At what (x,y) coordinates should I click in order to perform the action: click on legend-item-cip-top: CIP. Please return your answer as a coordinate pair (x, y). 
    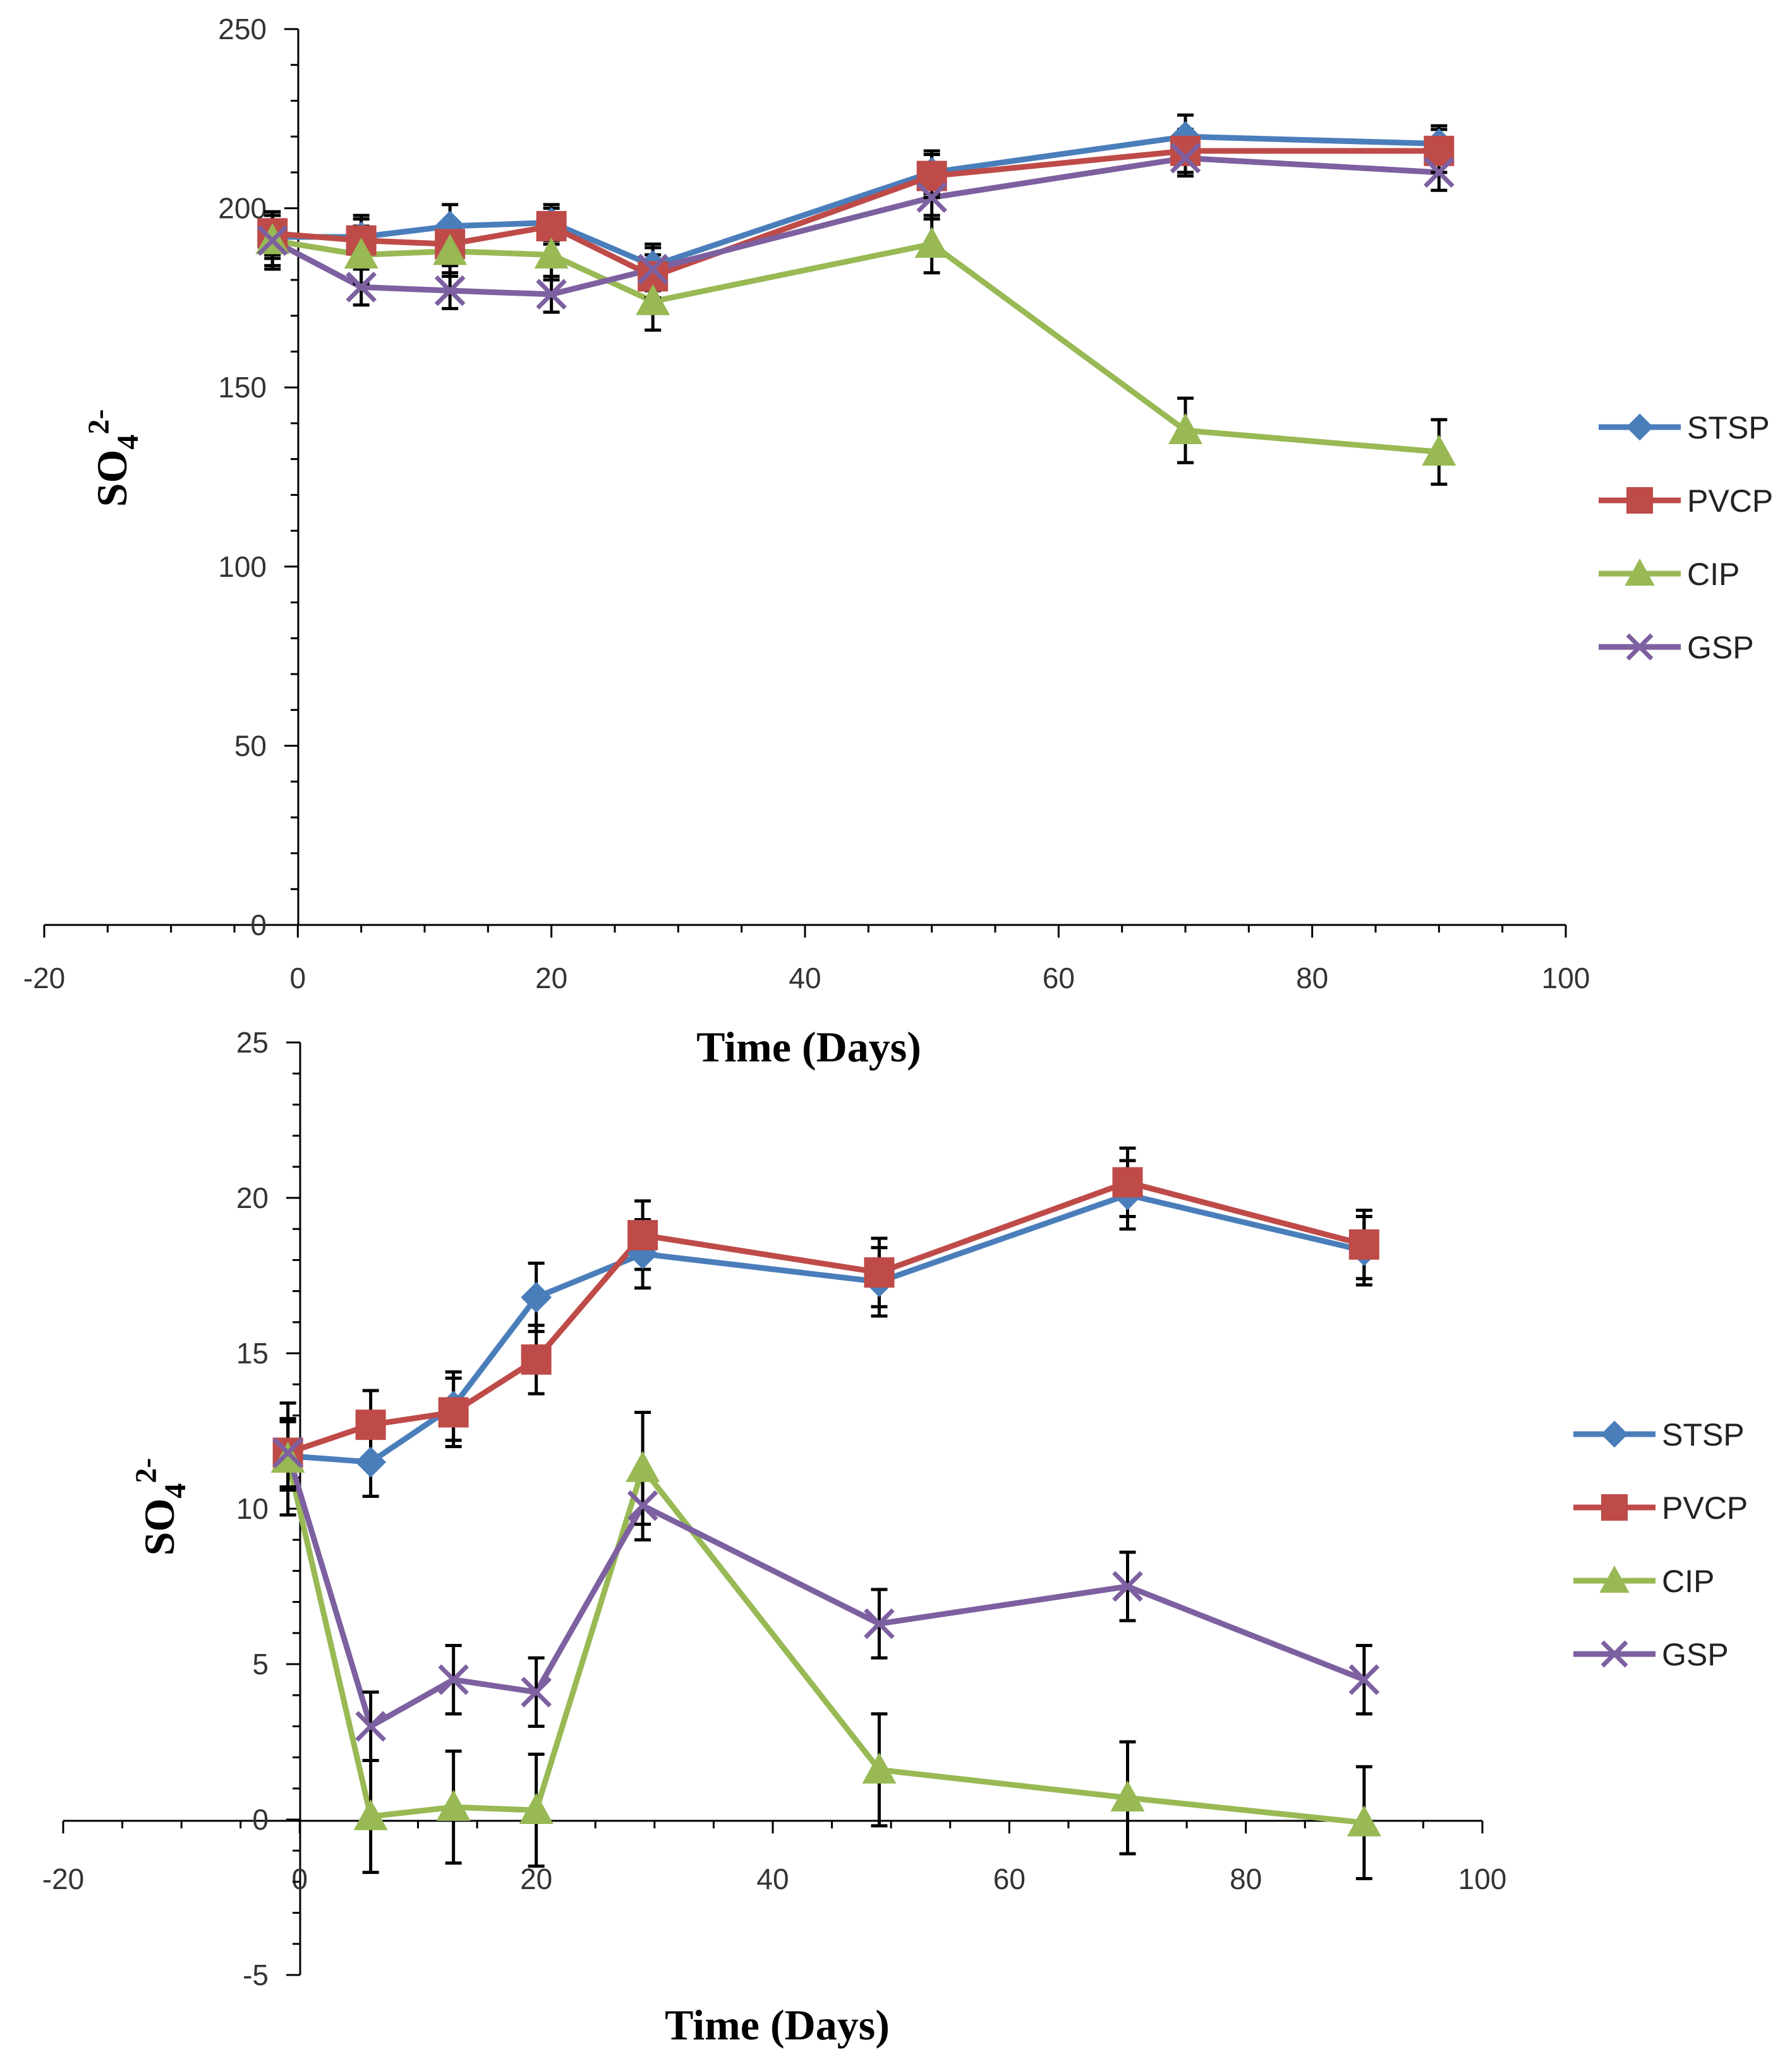
    Looking at the image, I should click on (1669, 574).